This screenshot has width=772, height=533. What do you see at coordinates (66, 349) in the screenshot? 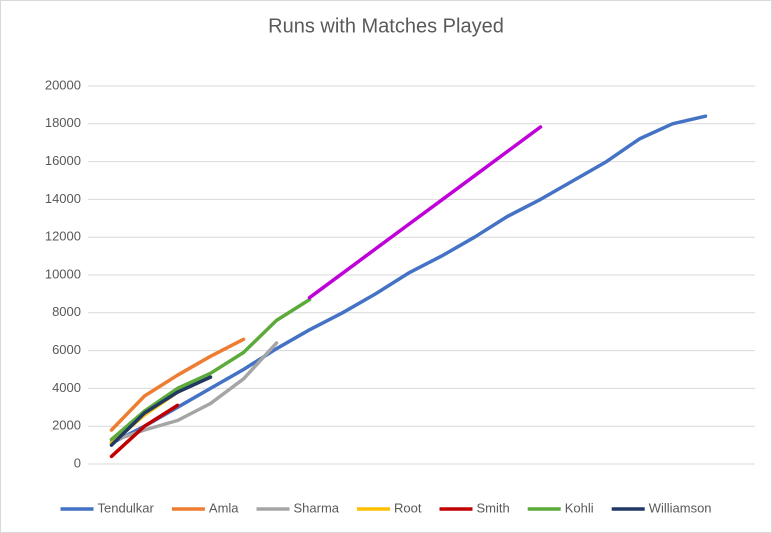
I see `y-tick-label: 6000` at bounding box center [66, 349].